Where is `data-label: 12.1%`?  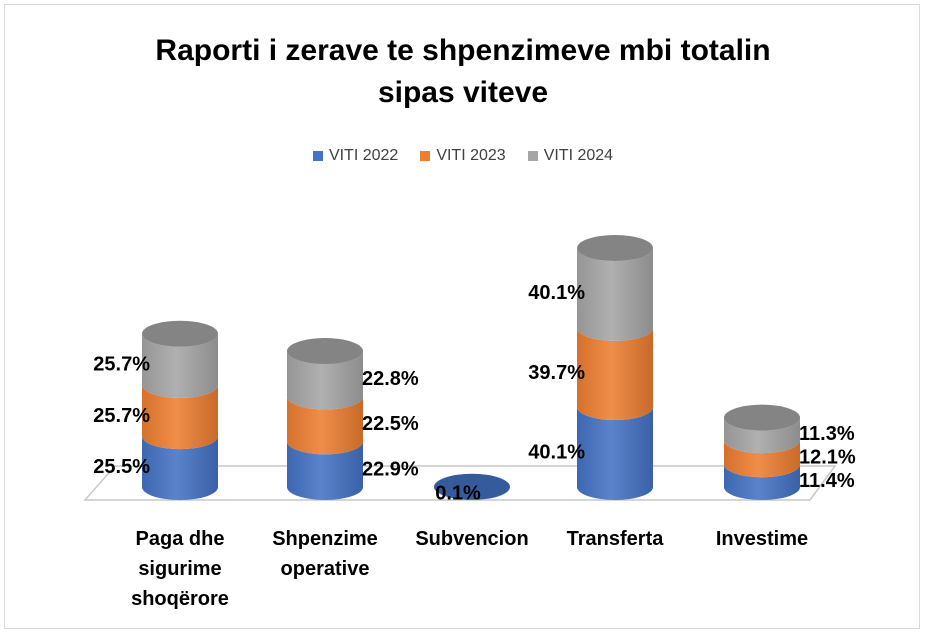 data-label: 12.1% is located at coordinates (827, 457).